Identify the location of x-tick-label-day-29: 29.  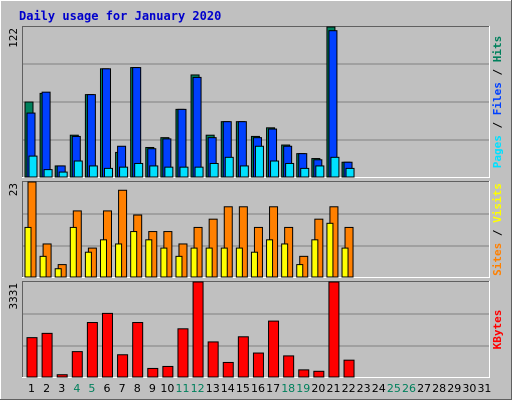
(454, 388).